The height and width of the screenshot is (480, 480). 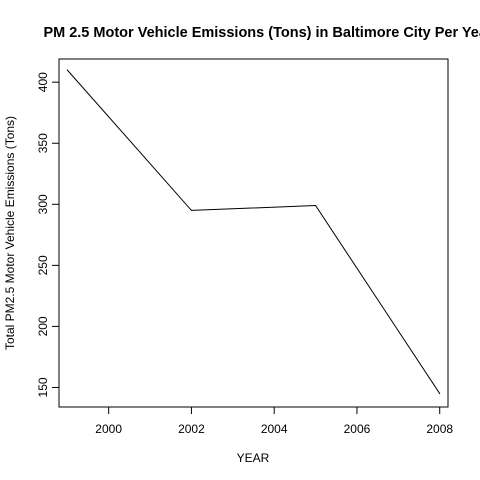 What do you see at coordinates (43, 387) in the screenshot?
I see `y-tick-label: 150` at bounding box center [43, 387].